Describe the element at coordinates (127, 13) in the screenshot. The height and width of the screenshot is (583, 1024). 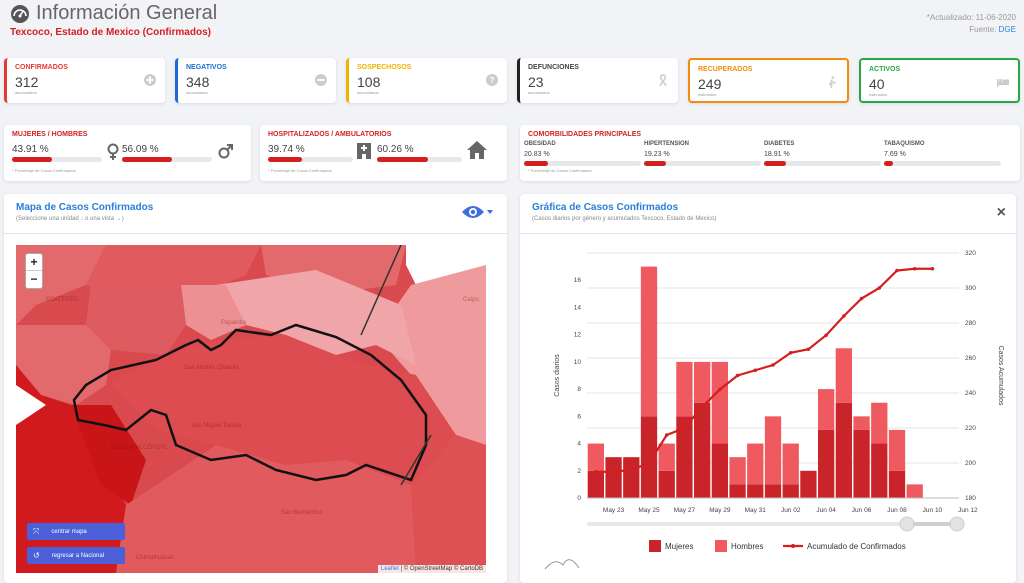
I see `title-text: Información General` at that location.